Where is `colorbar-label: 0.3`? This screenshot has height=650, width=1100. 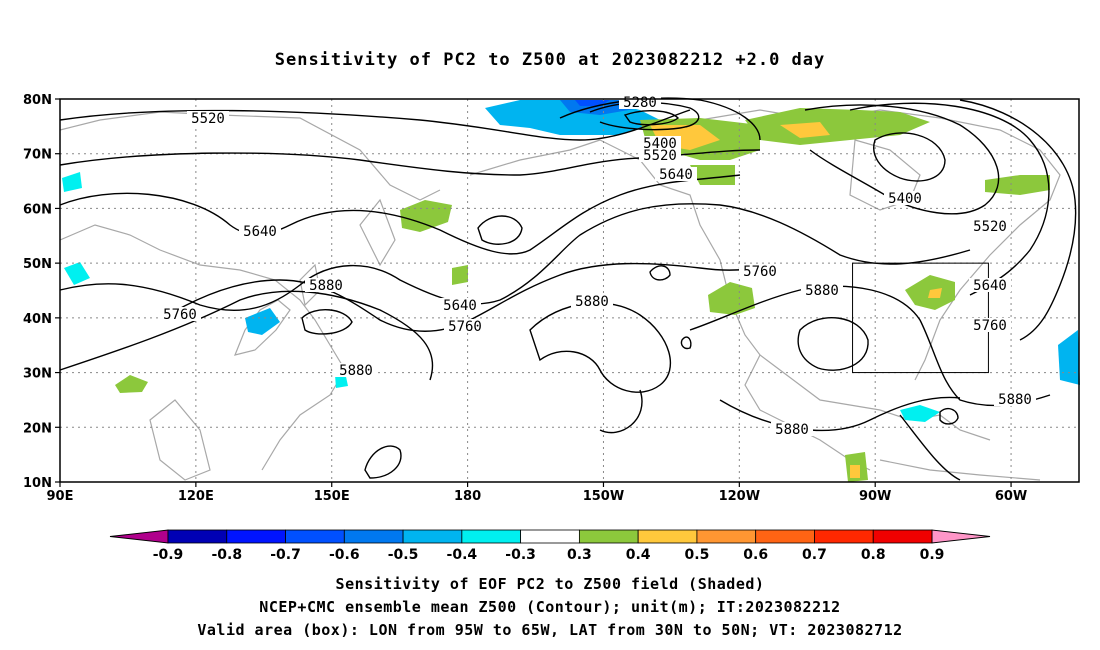 colorbar-label: 0.3 is located at coordinates (579, 555).